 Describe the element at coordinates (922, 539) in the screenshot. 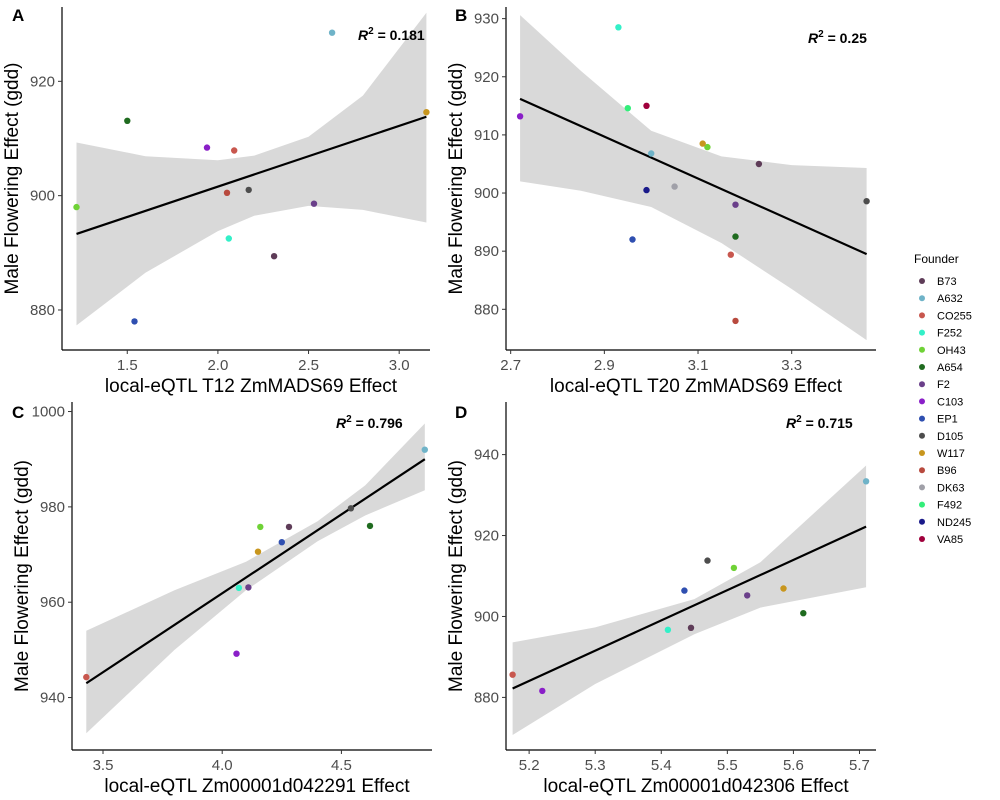

I see `legend-marker-va85` at that location.